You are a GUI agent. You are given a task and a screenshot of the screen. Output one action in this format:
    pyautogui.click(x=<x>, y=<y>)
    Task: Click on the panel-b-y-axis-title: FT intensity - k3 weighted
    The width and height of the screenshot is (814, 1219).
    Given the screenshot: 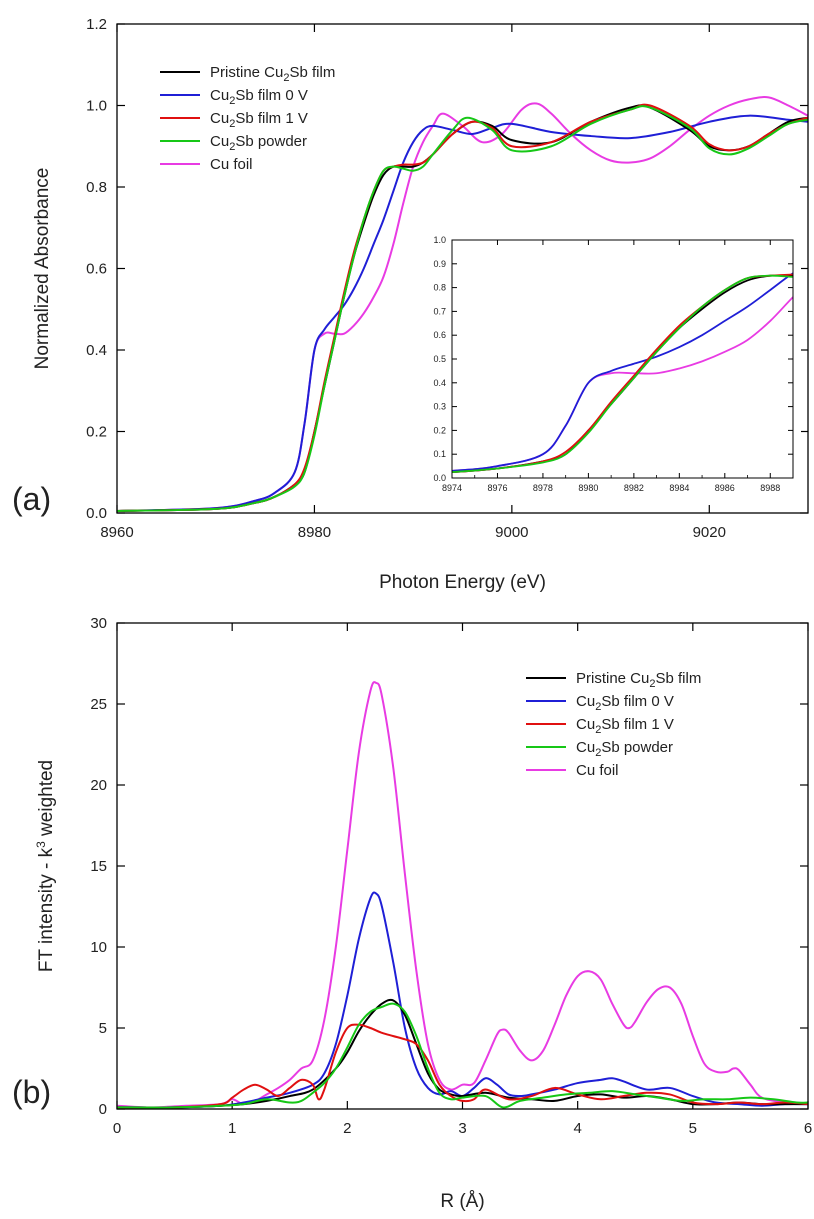 What is the action you would take?
    pyautogui.click(x=45, y=866)
    